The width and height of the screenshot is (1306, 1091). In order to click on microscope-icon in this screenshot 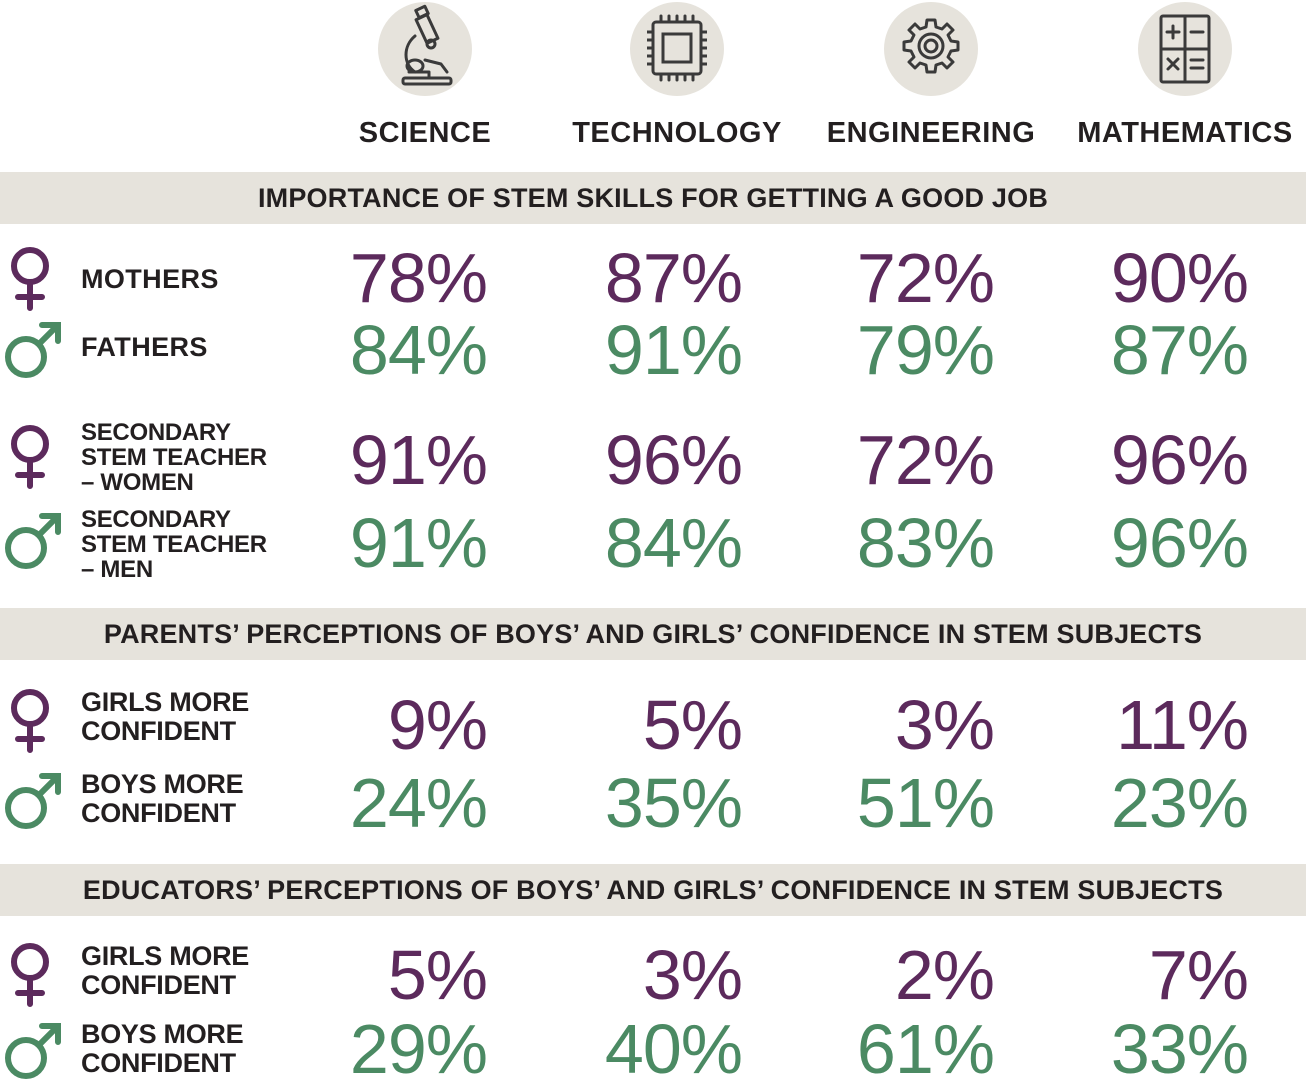, I will do `click(425, 49)`.